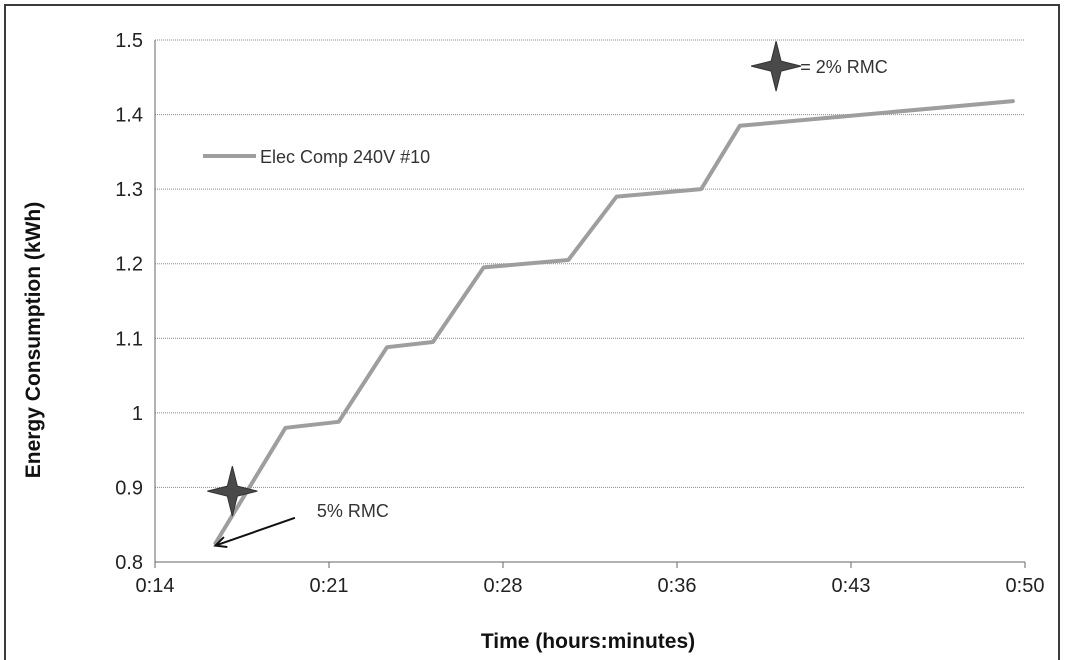 The image size is (1066, 660). I want to click on x-tick-label: 0:50, so click(1025, 586).